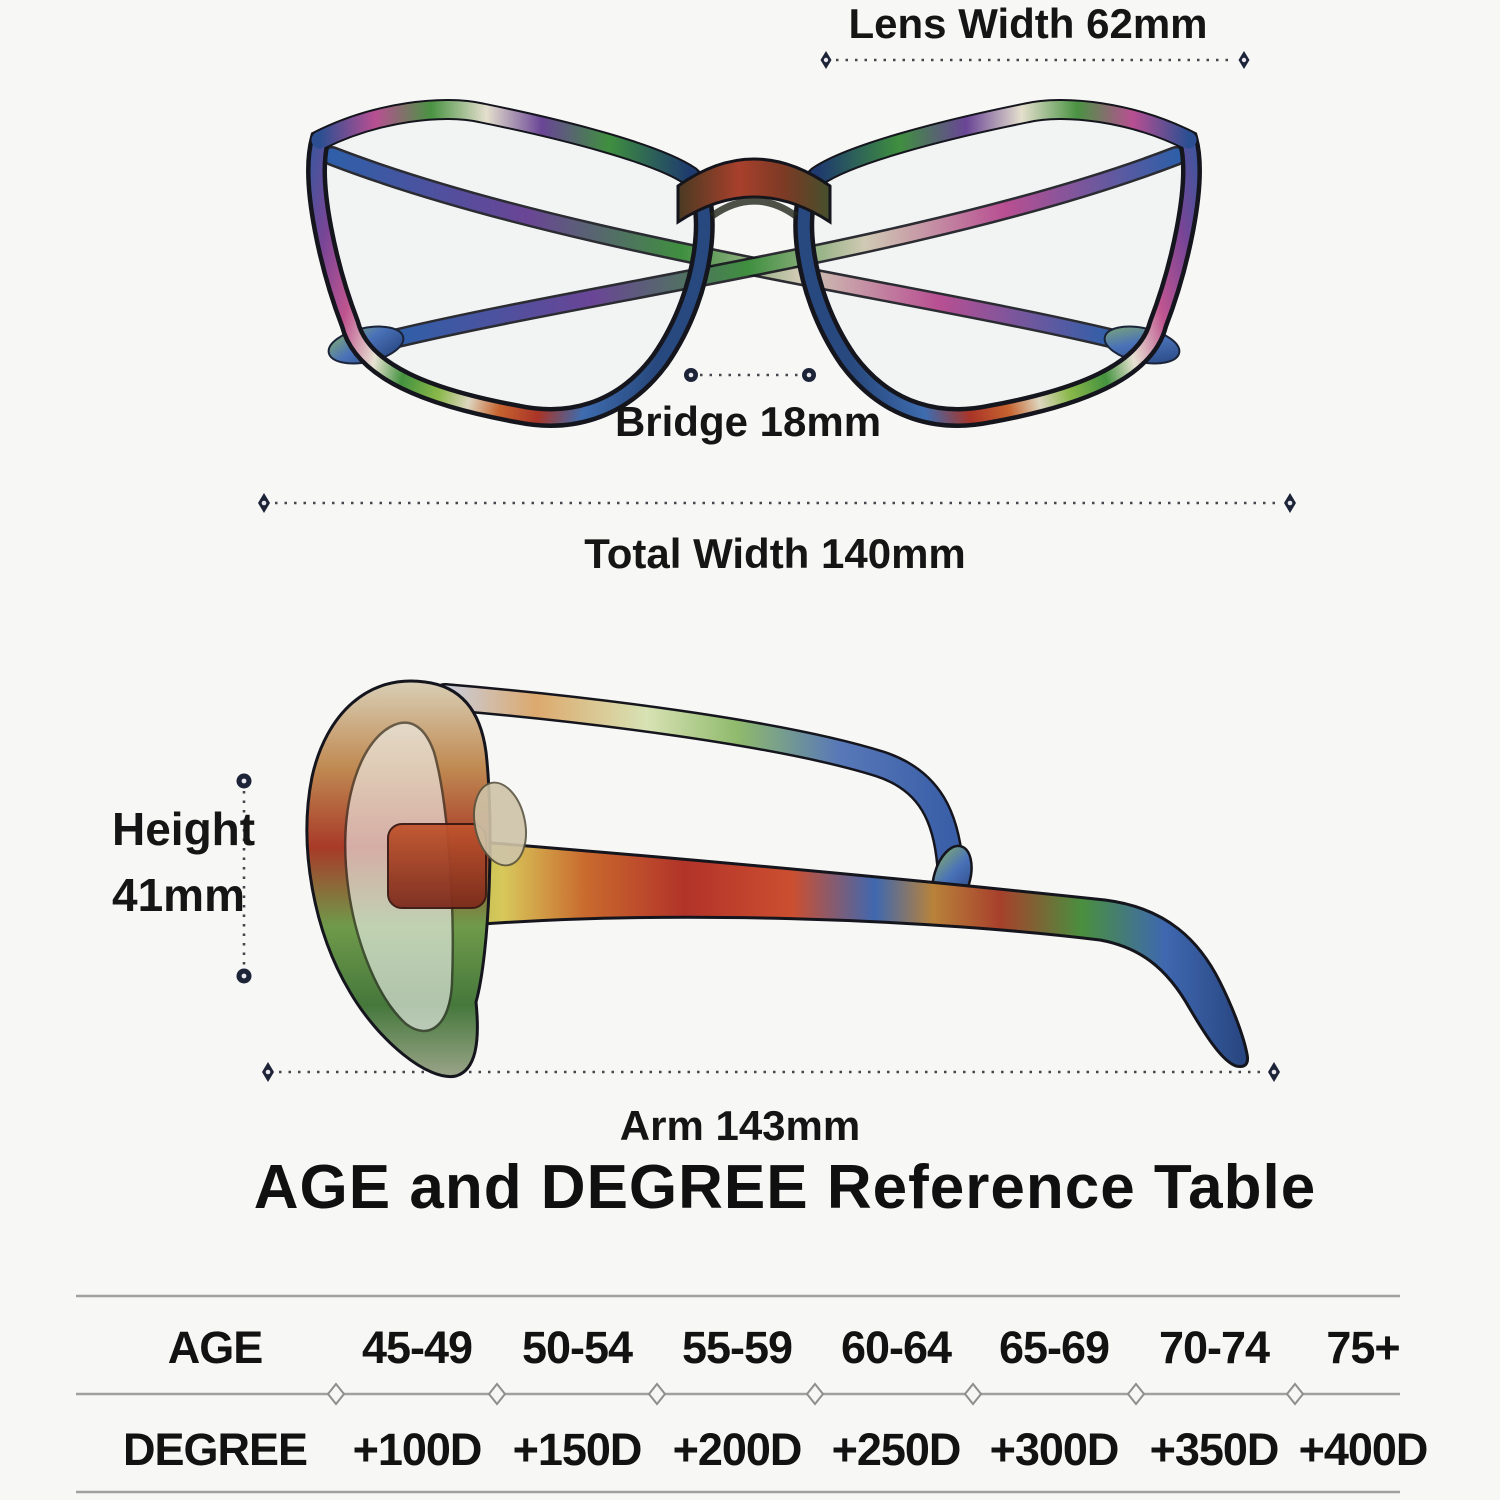 The height and width of the screenshot is (1500, 1500). I want to click on degree-cell: +150D, so click(577, 1449).